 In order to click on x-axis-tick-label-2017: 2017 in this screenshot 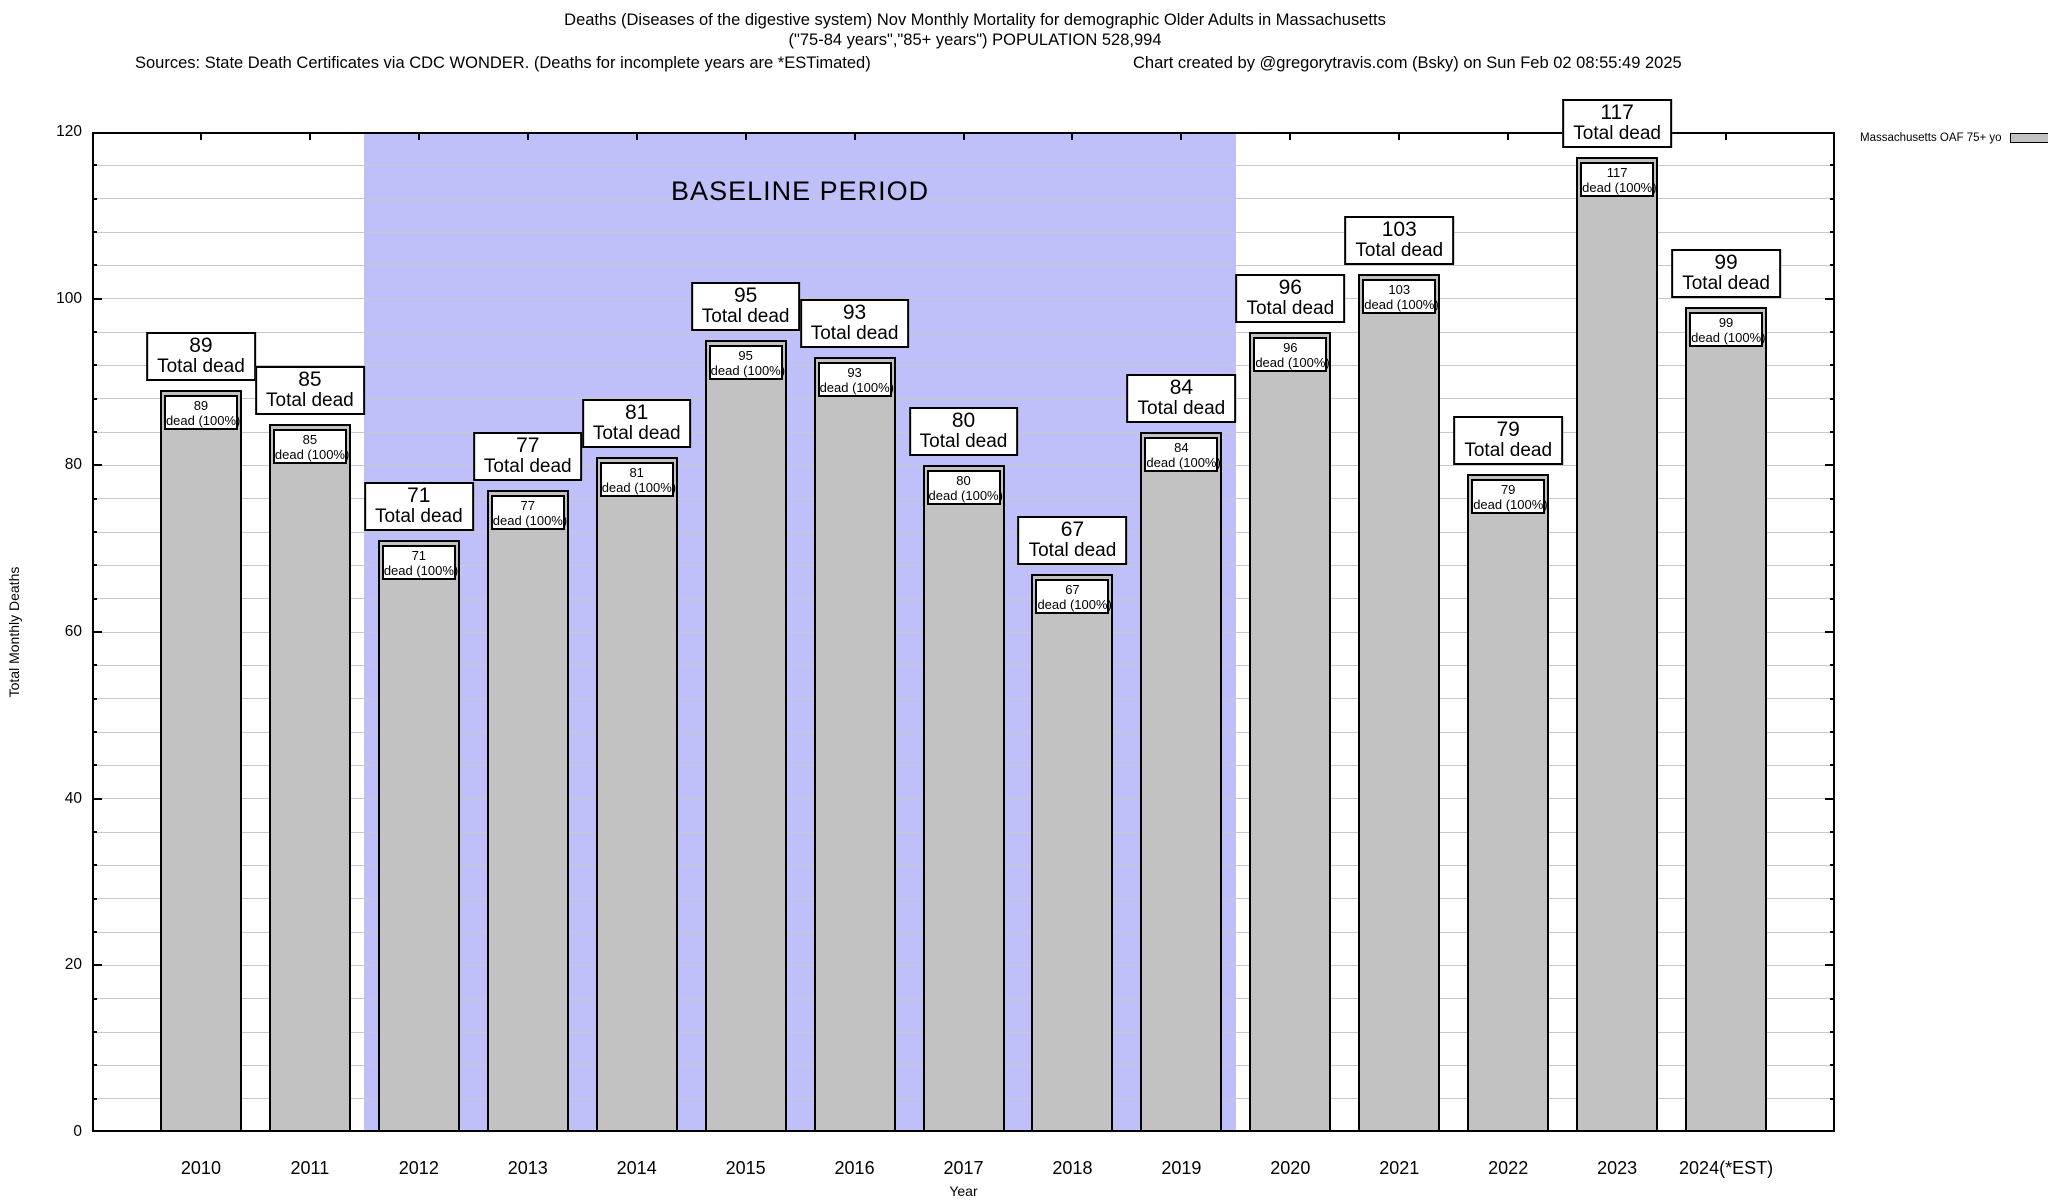, I will do `click(963, 1168)`.